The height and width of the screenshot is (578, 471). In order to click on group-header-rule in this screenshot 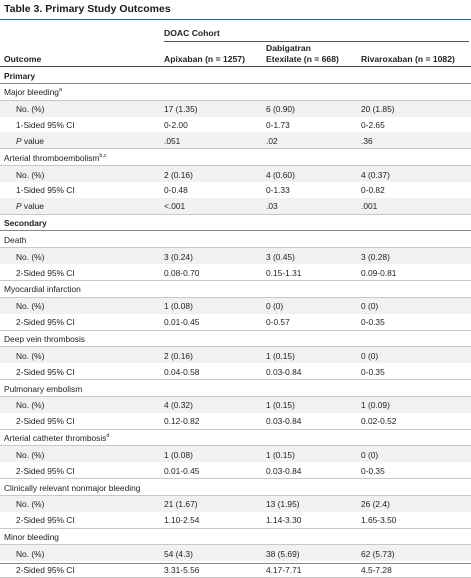, I will do `click(316, 41)`.